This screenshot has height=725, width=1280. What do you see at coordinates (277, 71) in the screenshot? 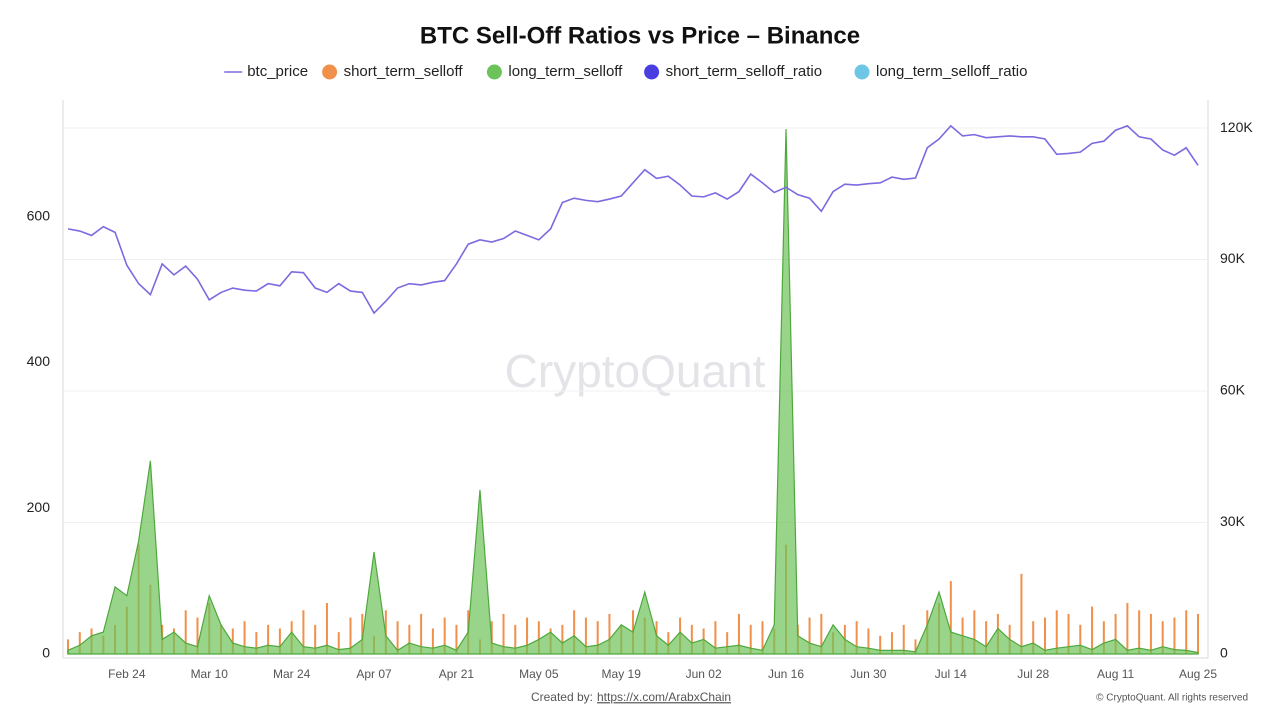
I see `legend-label: btc_price` at bounding box center [277, 71].